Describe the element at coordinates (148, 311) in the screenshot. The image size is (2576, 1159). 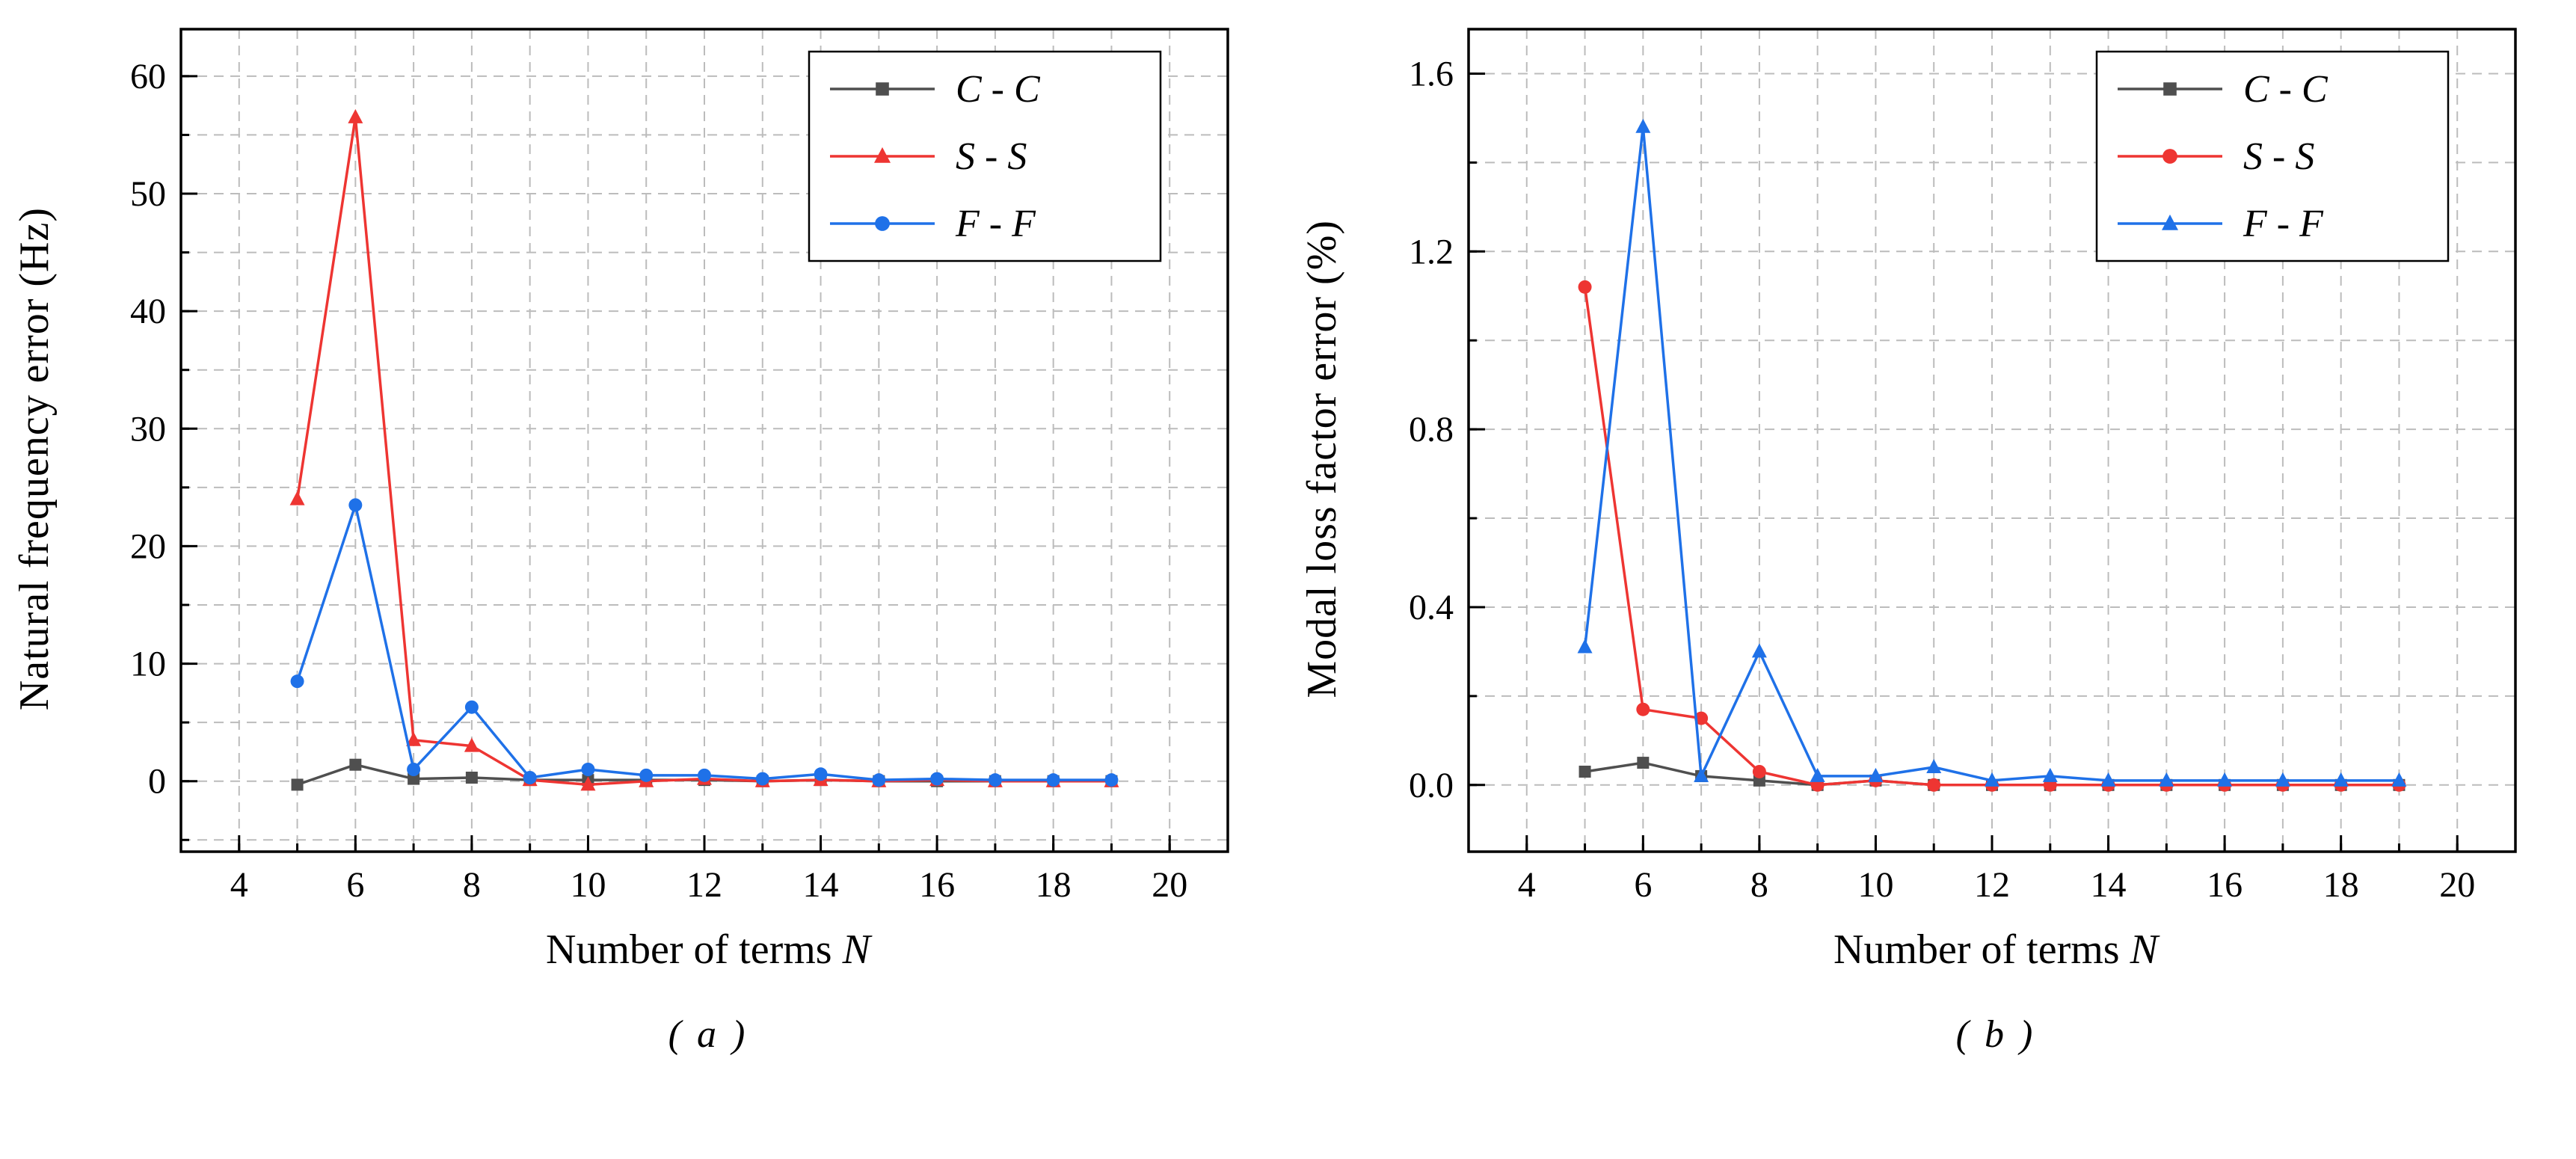
I see `svg-text: 40` at that location.